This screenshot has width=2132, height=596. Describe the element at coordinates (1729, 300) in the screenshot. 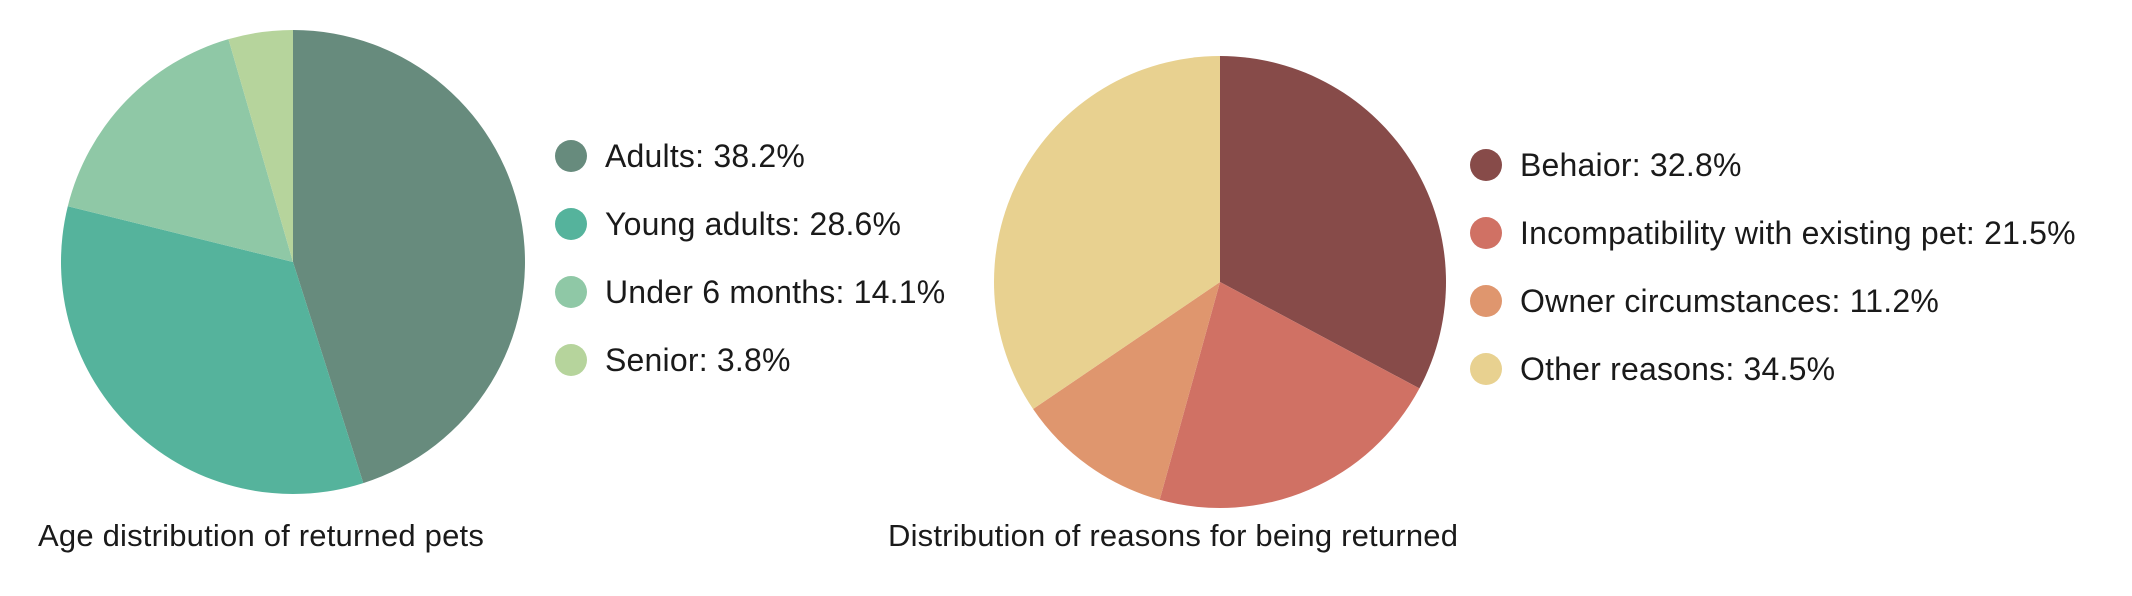

I see `legend-label: Owner circumstances: 11.2%` at that location.